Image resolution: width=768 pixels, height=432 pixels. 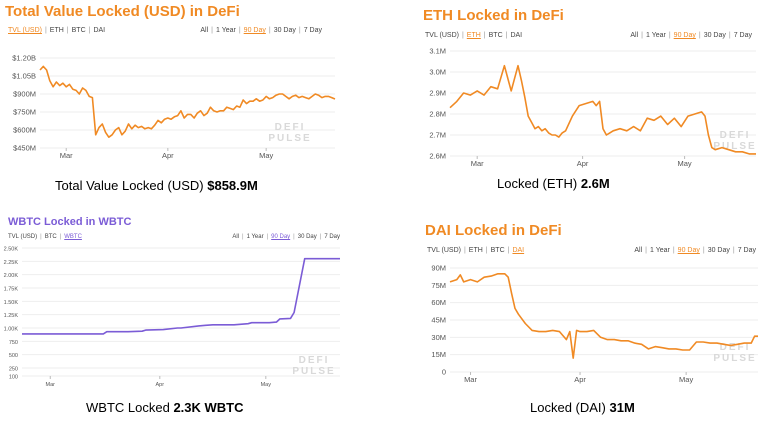 What do you see at coordinates (595, 183) in the screenshot?
I see `caption-value: 2.6M` at bounding box center [595, 183].